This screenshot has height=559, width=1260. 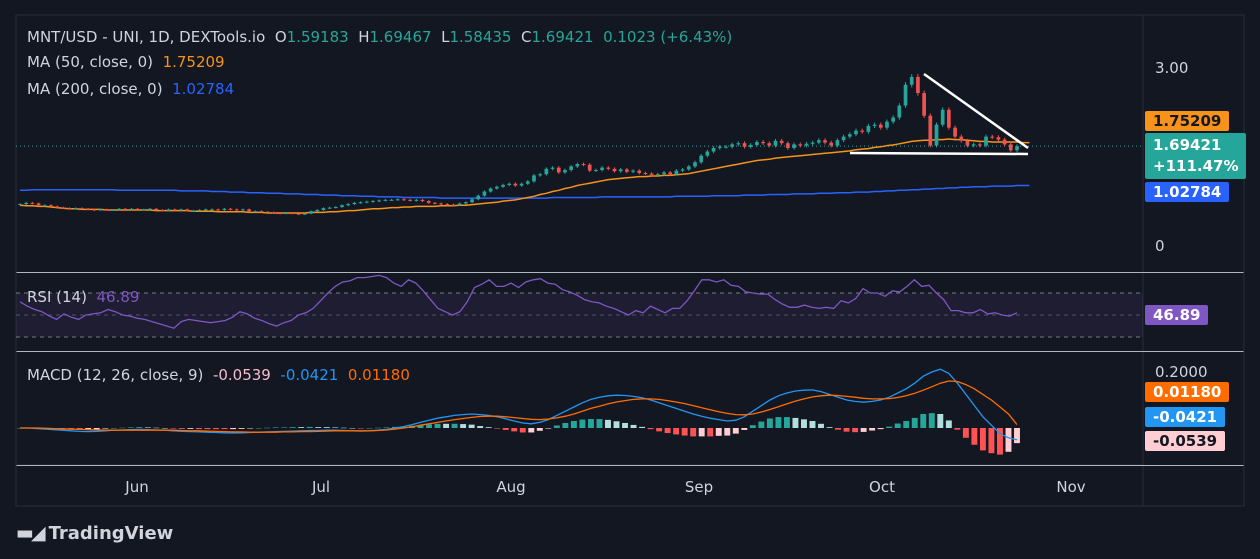 I want to click on rsi-line, so click(x=518, y=301).